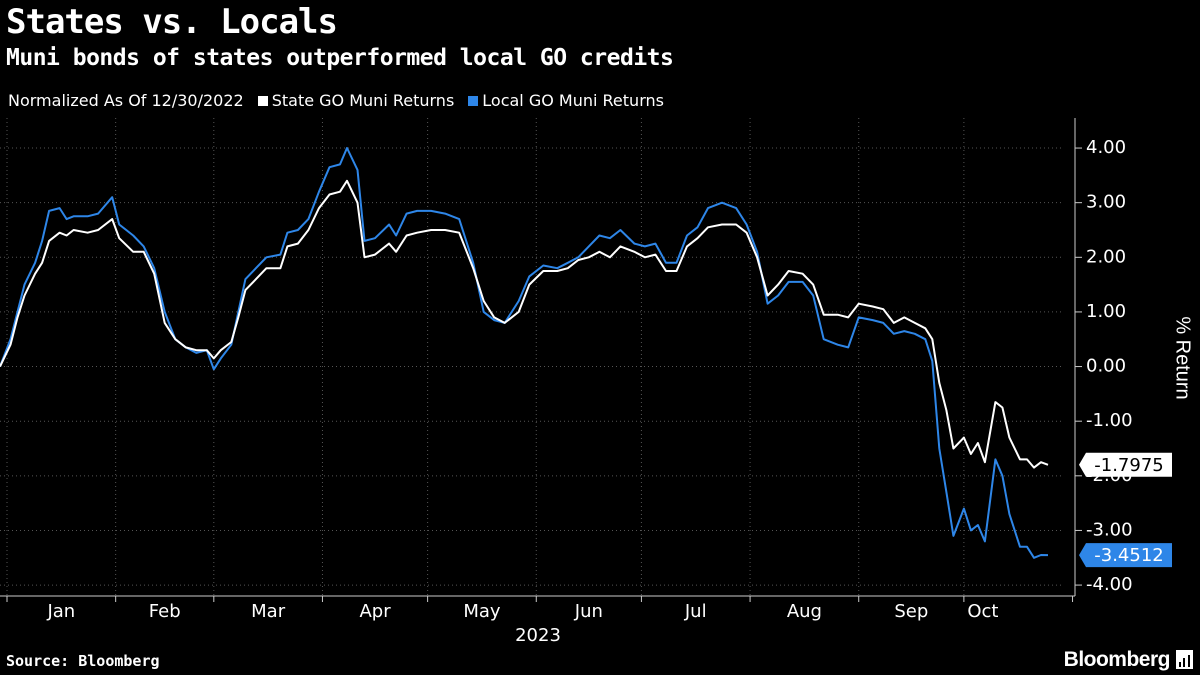 The image size is (1200, 675). I want to click on legend-label-local: Local GO Muni Returns, so click(573, 100).